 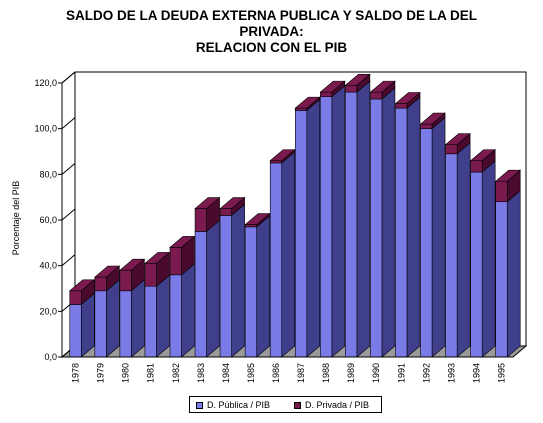 What do you see at coordinates (351, 224) in the screenshot?
I see `bar-publica-front-1989` at bounding box center [351, 224].